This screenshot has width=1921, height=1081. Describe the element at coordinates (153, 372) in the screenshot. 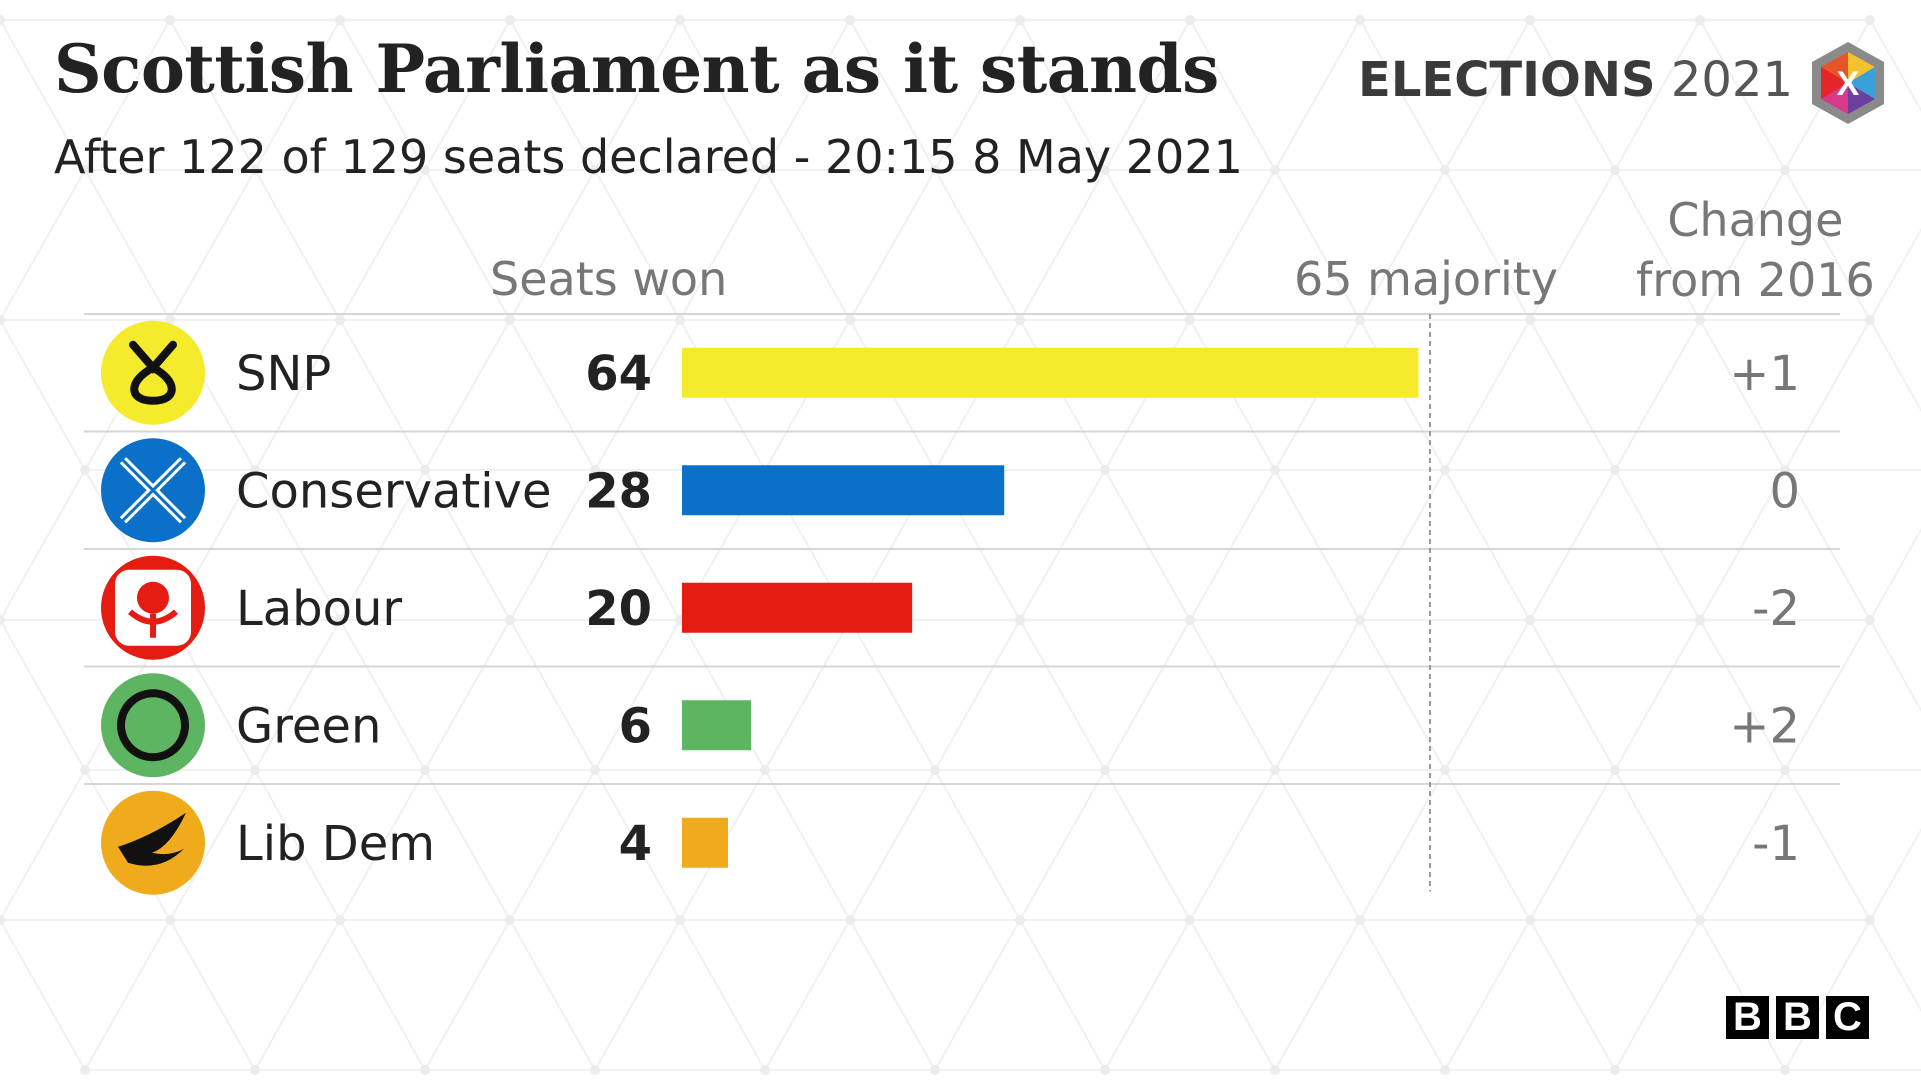

I see `snp-logo-icon` at that location.